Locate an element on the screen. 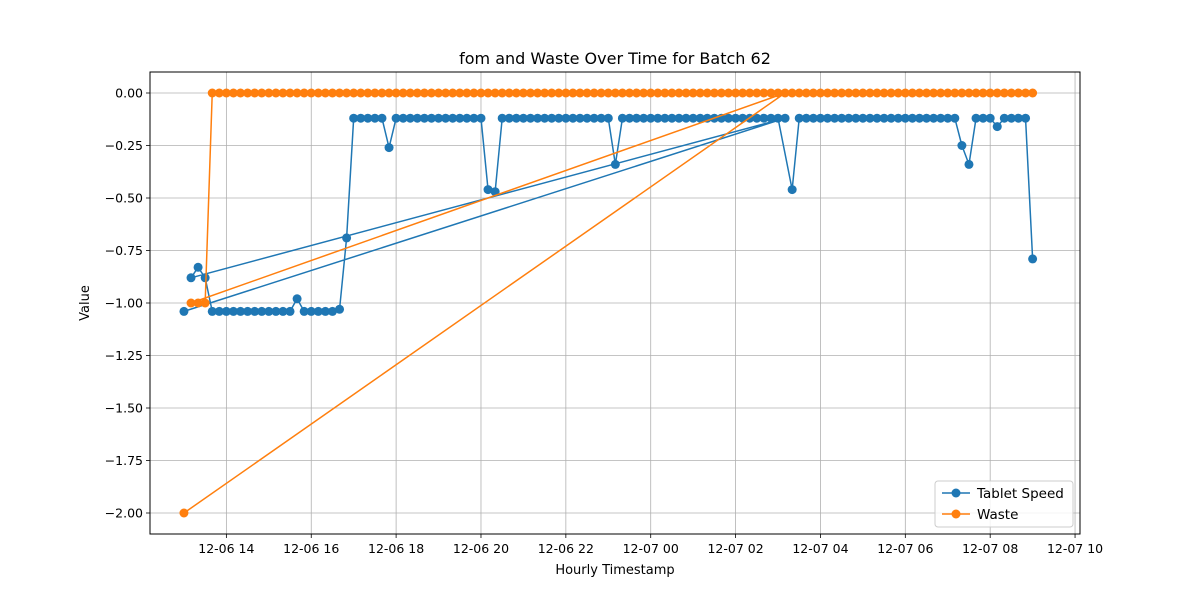 Image resolution: width=1200 pixels, height=600 pixels. y-tick-label: −1.50 is located at coordinates (124, 408).